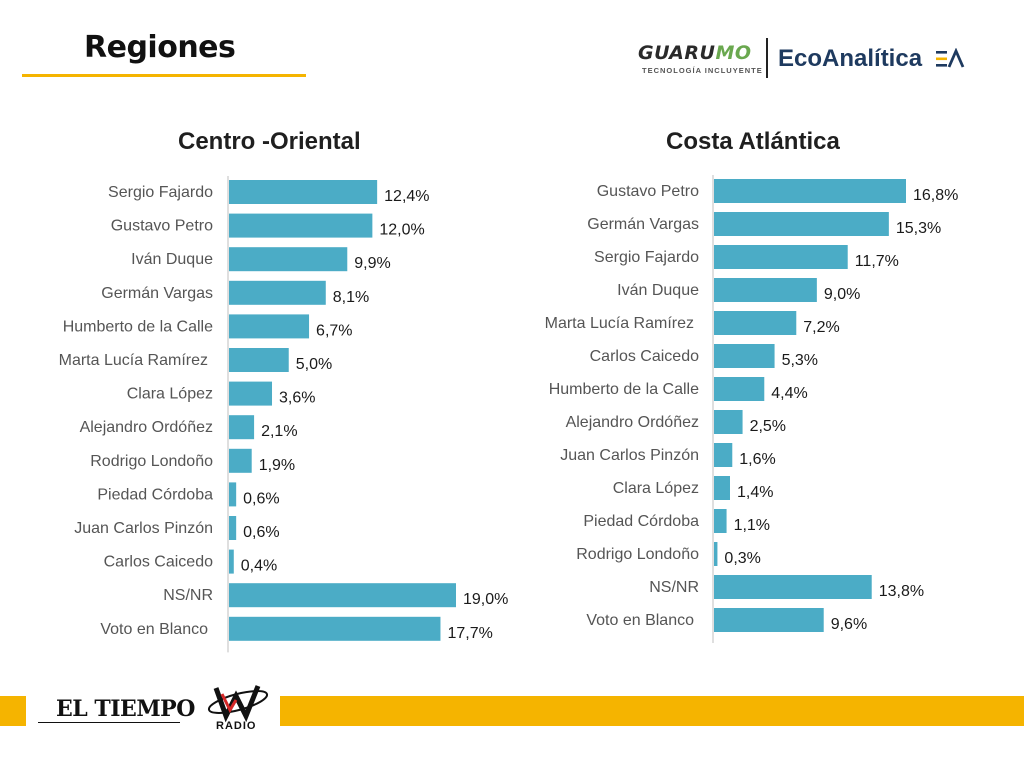 Image resolution: width=1024 pixels, height=768 pixels. I want to click on category-label: Humberto de la Calle, so click(624, 389).